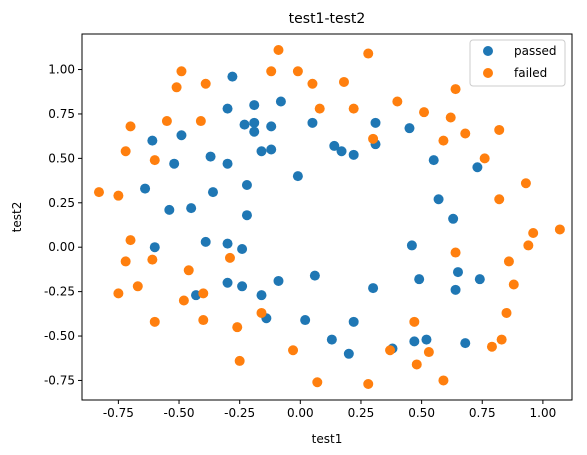  Describe the element at coordinates (59, 336) in the screenshot. I see `y-tick-label: -0.50` at that location.